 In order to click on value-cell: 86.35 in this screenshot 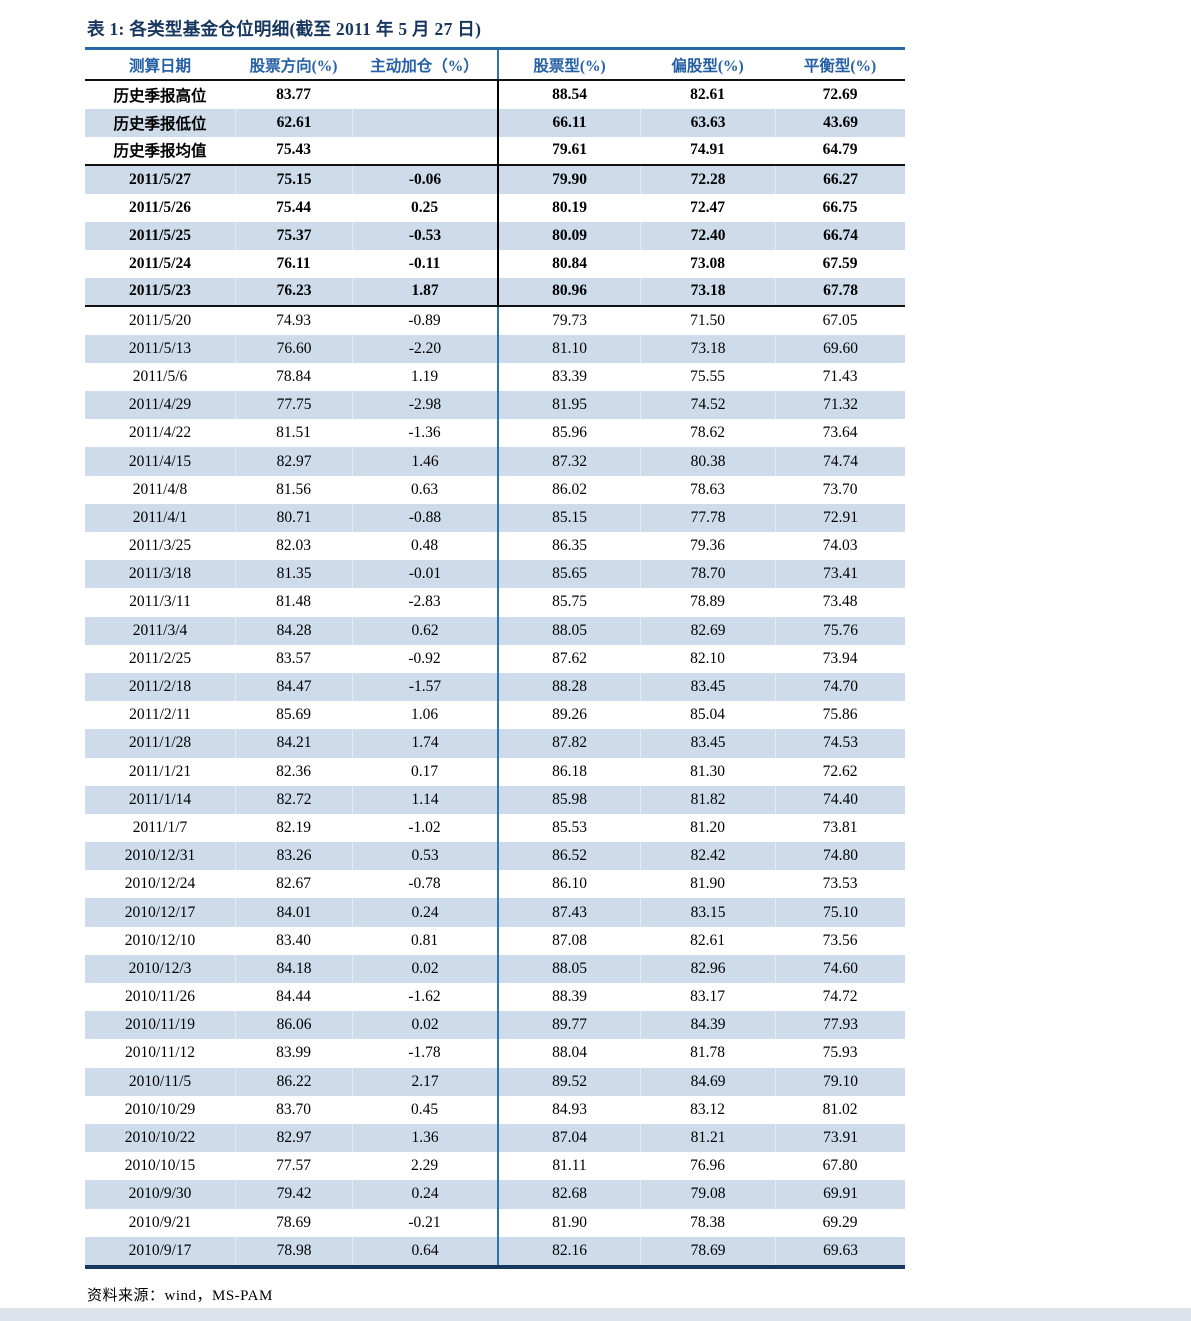, I will do `click(568, 546)`.